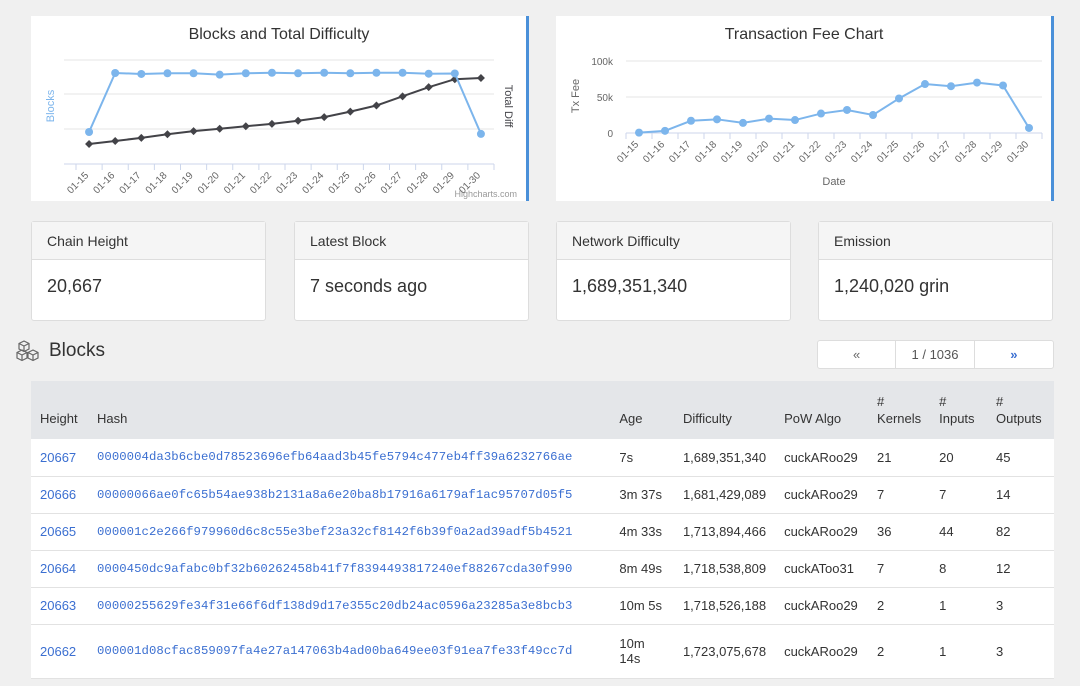 The height and width of the screenshot is (686, 1080). What do you see at coordinates (148, 241) in the screenshot?
I see `stat-label: Chain Height` at bounding box center [148, 241].